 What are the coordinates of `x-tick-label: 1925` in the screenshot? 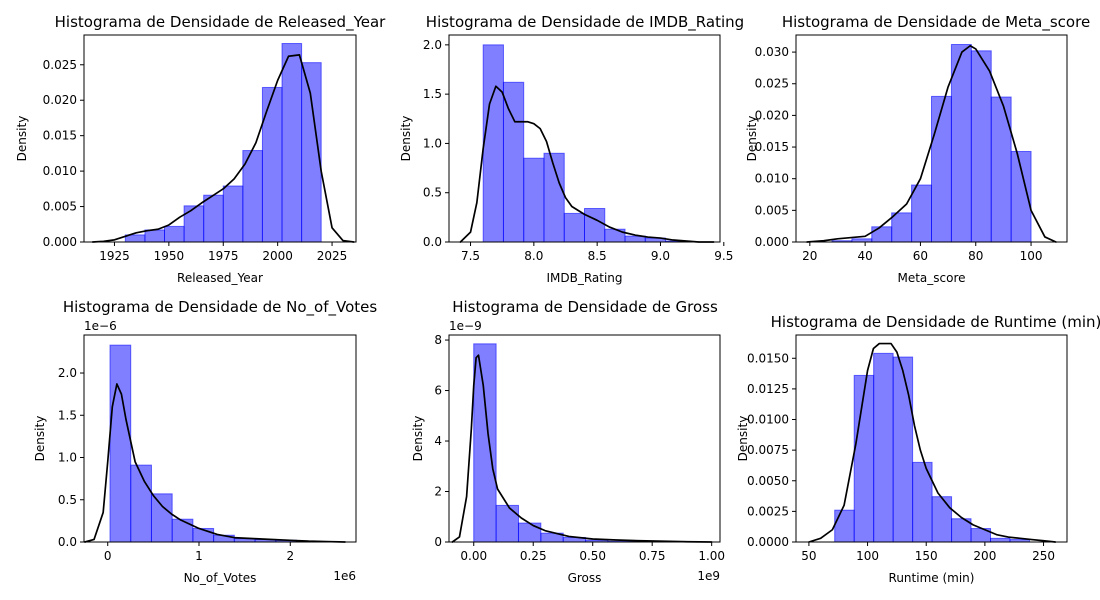 It's located at (114, 256).